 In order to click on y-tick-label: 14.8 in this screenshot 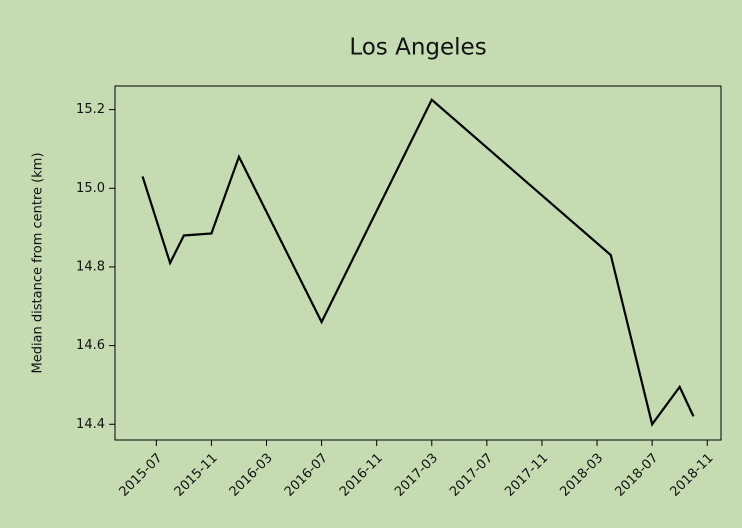, I will do `click(90, 266)`.